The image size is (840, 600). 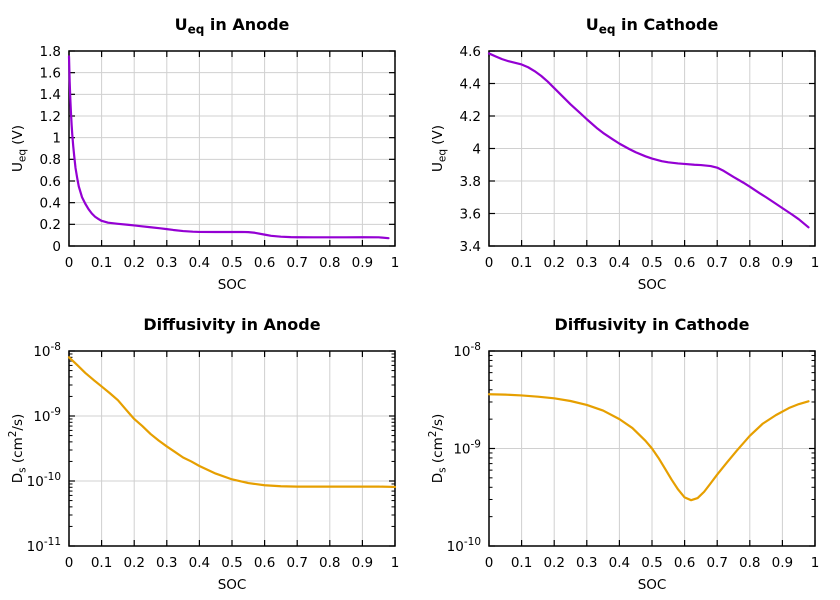 I want to click on y-tick-label: 4.4, so click(x=470, y=84).